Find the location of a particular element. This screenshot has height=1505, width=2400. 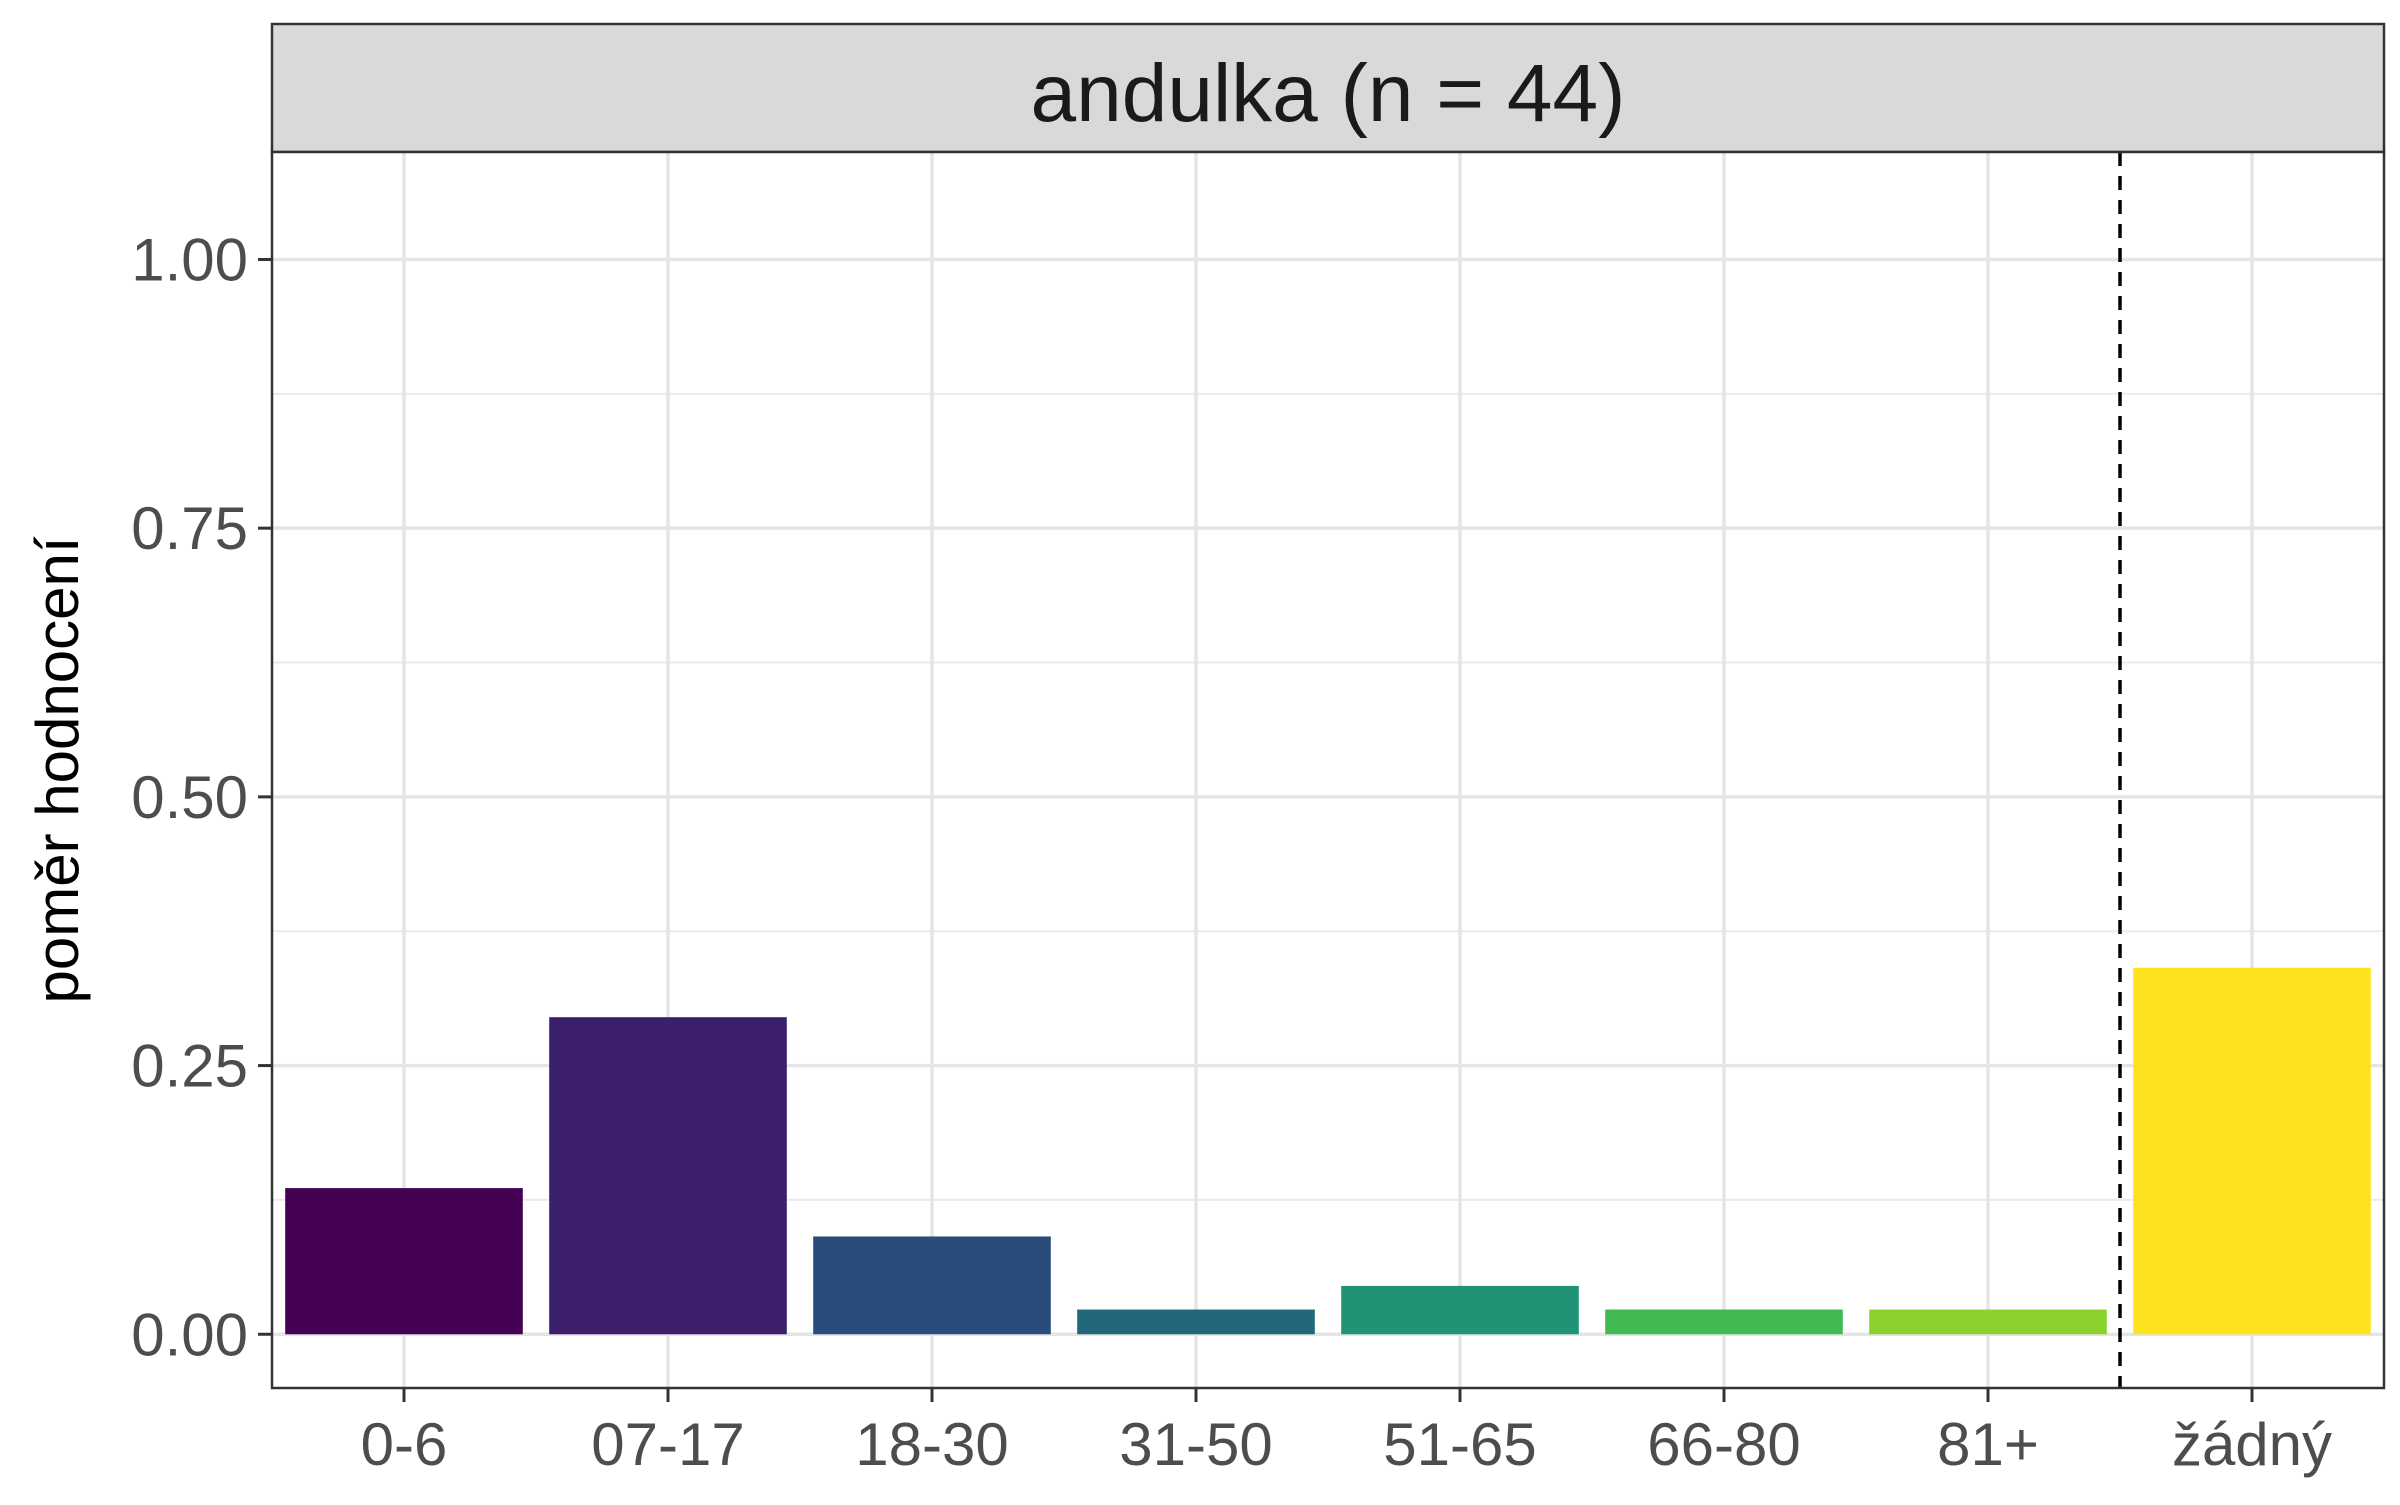

x-tick-label: 18-30 is located at coordinates (931, 1444).